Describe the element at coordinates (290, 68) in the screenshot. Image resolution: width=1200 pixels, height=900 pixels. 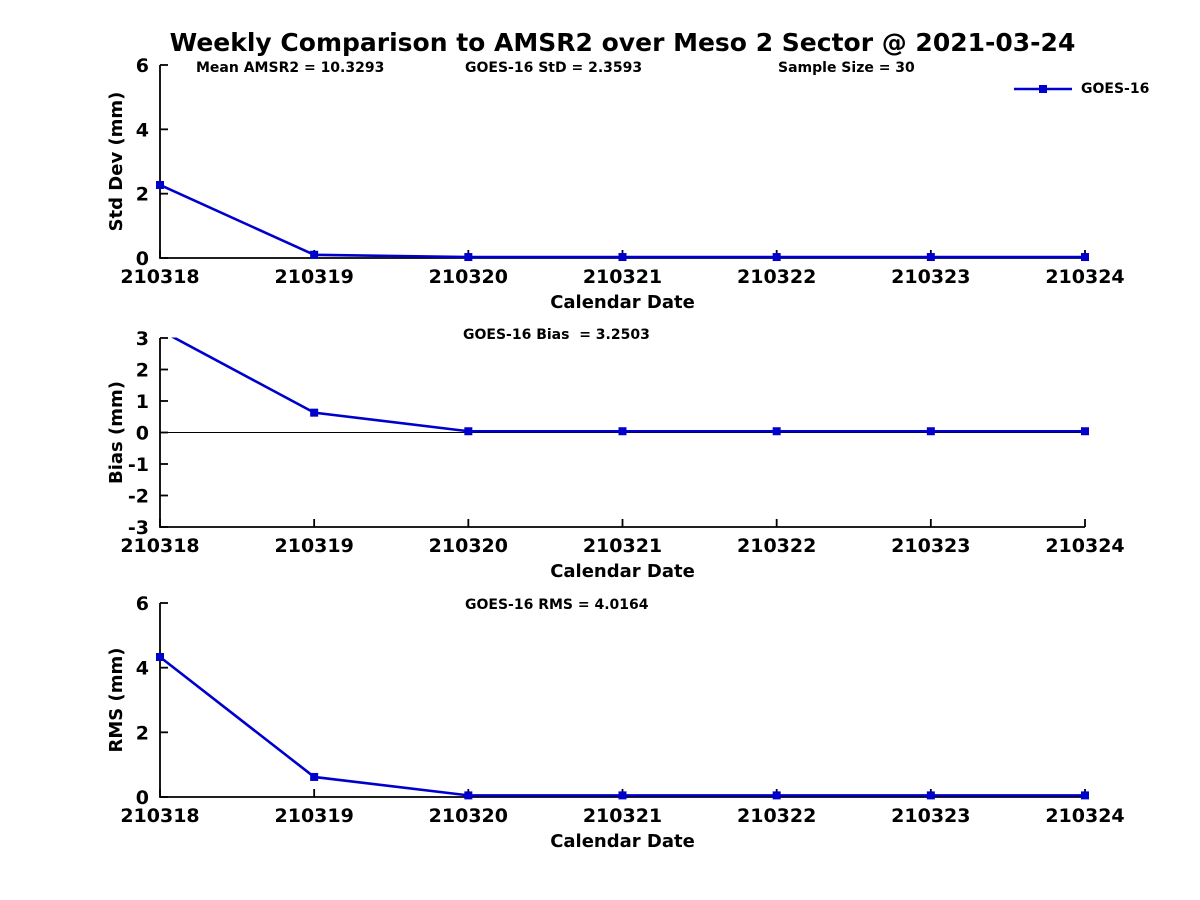
I see `annotation-mean-amsr2: Mean AMSR2 = 10.3293` at that location.